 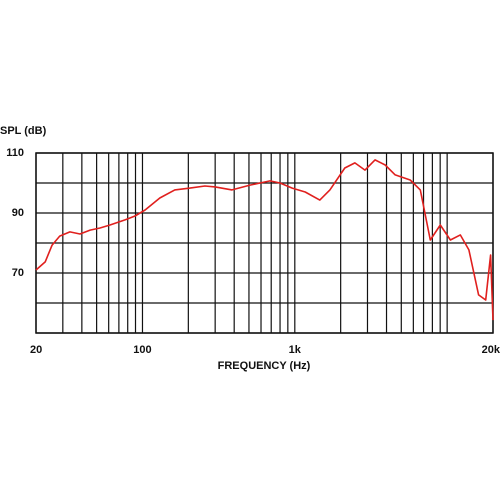 What do you see at coordinates (142, 350) in the screenshot?
I see `x-tick-label: 100` at bounding box center [142, 350].